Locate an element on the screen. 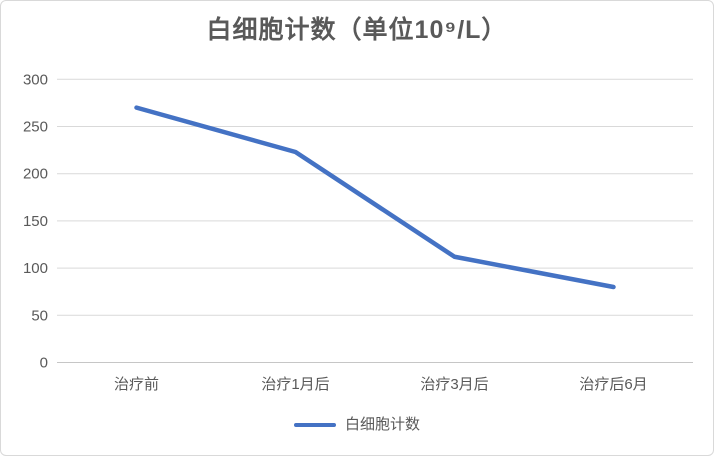 The width and height of the screenshot is (714, 456). y-tick-label: 0 is located at coordinates (44, 363).